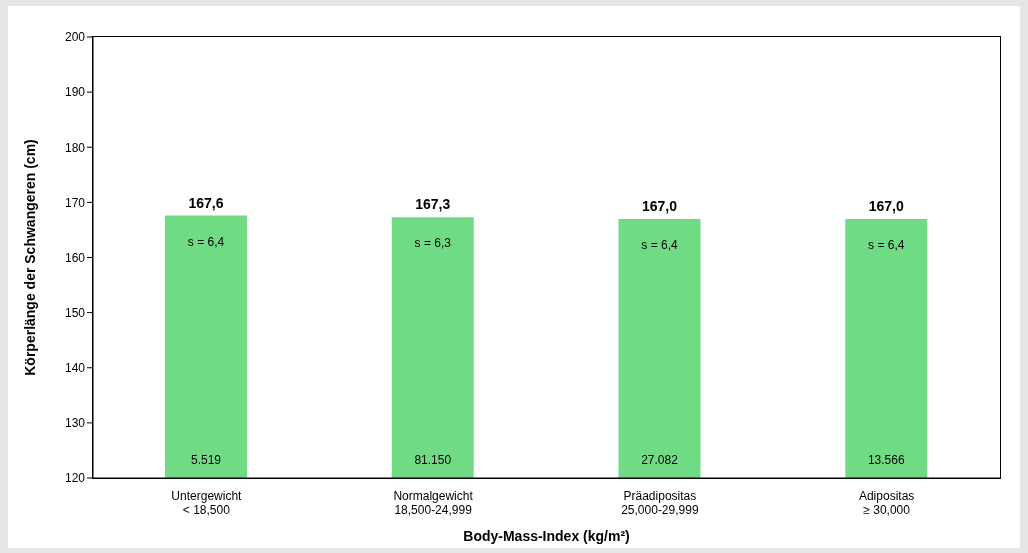 The height and width of the screenshot is (553, 1028). Describe the element at coordinates (75, 423) in the screenshot. I see `y-tick-label: 130` at that location.